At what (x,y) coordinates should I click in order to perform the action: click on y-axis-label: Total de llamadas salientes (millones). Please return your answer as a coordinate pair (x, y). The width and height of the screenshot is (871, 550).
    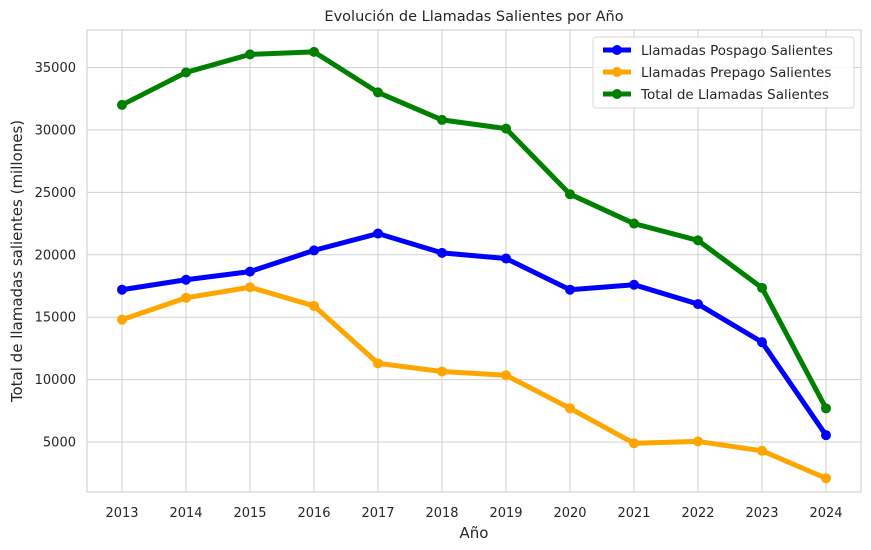
    Looking at the image, I should click on (17, 261).